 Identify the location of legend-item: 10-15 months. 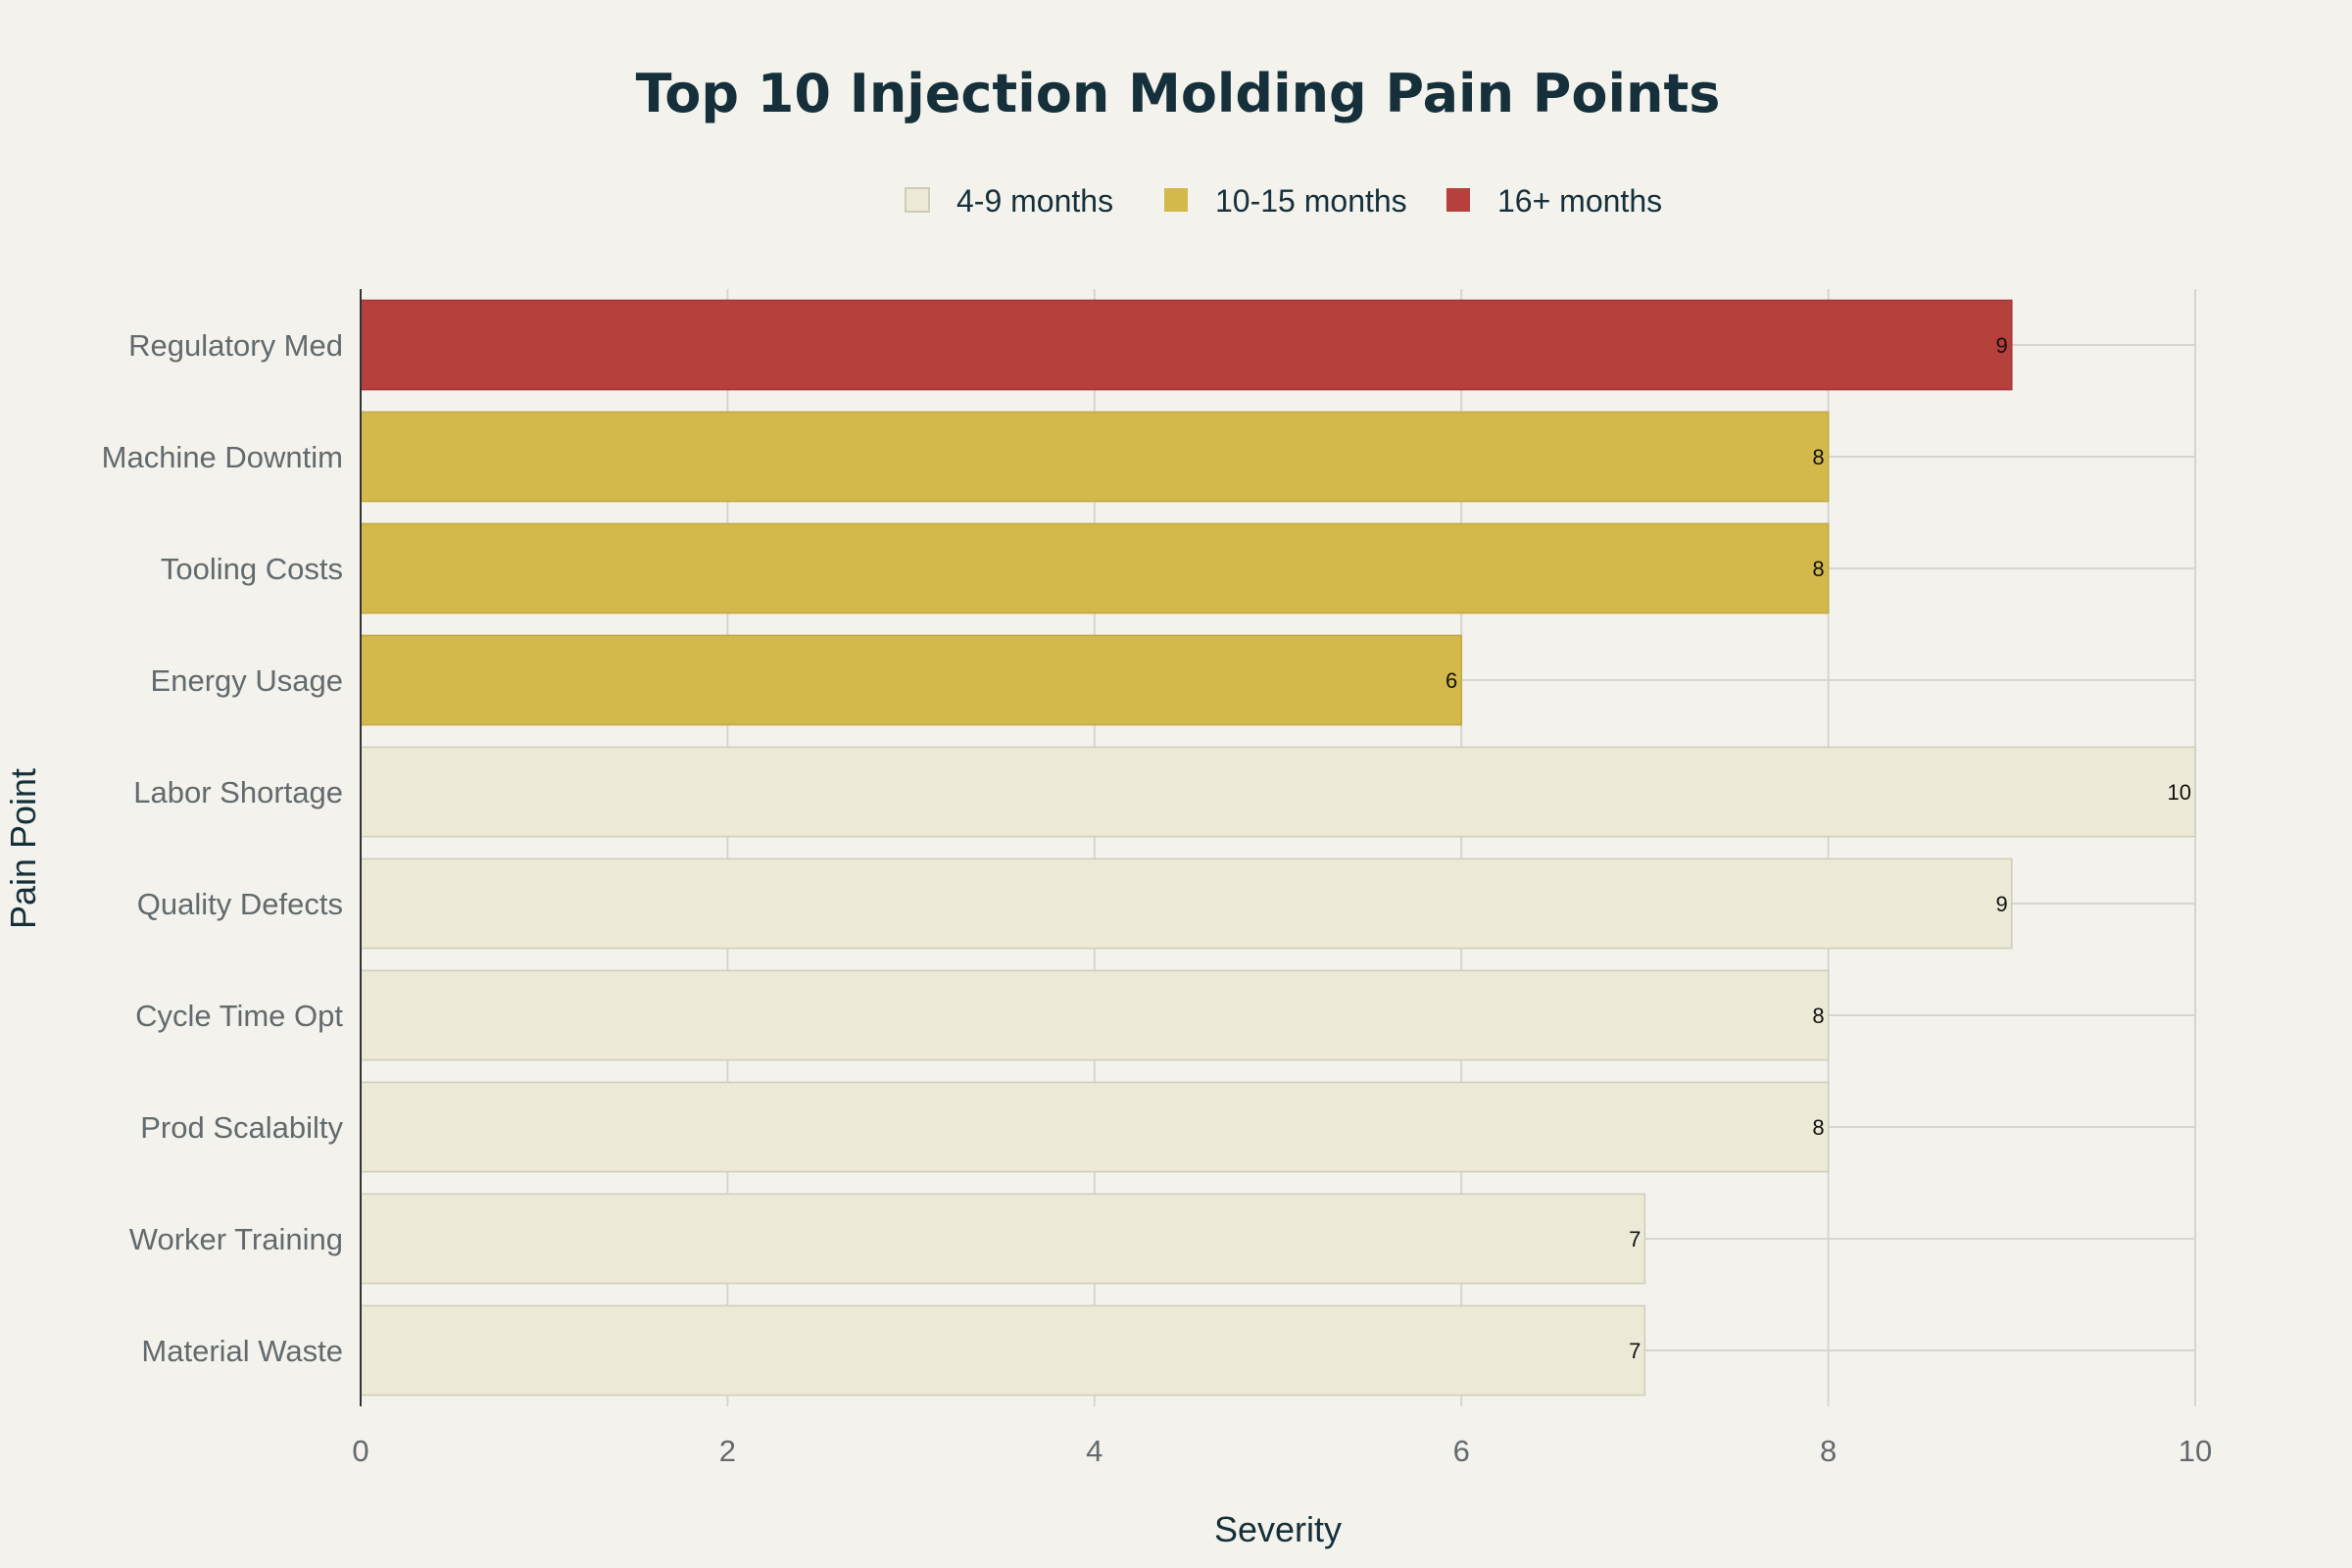
(1285, 201).